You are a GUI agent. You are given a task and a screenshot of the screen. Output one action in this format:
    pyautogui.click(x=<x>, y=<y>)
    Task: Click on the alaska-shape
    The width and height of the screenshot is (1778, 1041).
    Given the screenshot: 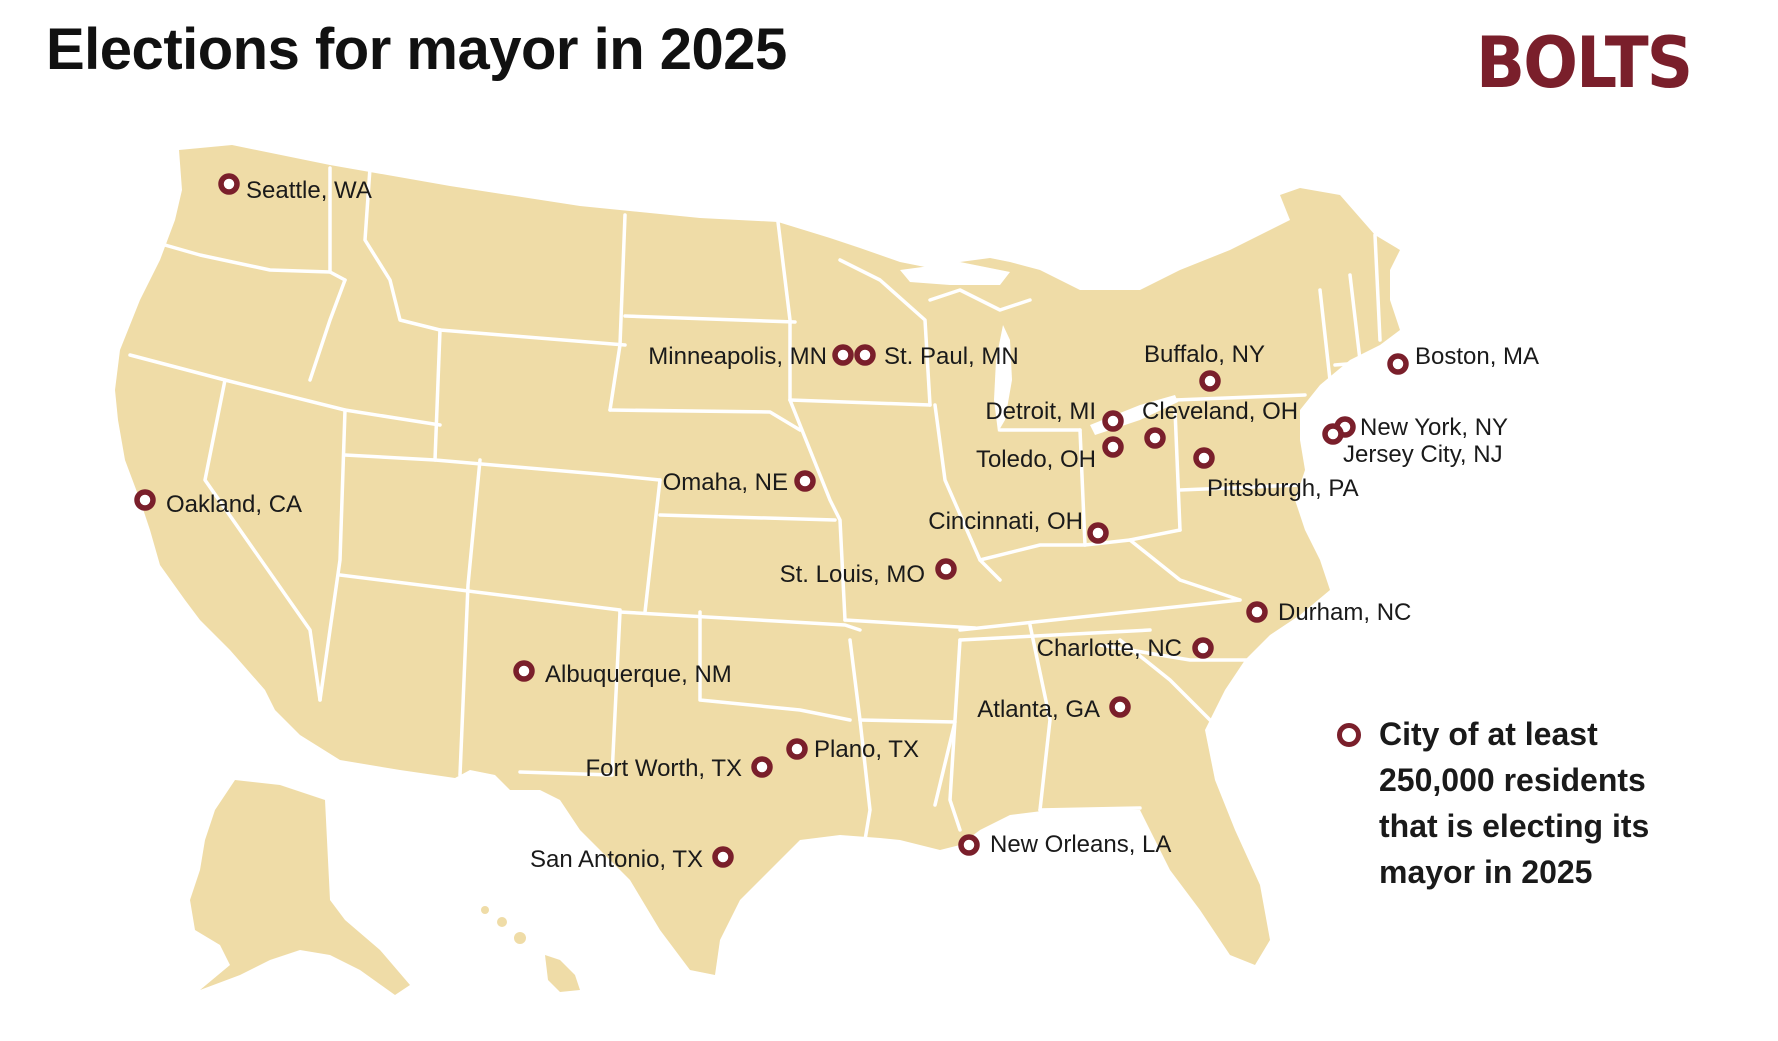 What is the action you would take?
    pyautogui.click(x=300, y=887)
    